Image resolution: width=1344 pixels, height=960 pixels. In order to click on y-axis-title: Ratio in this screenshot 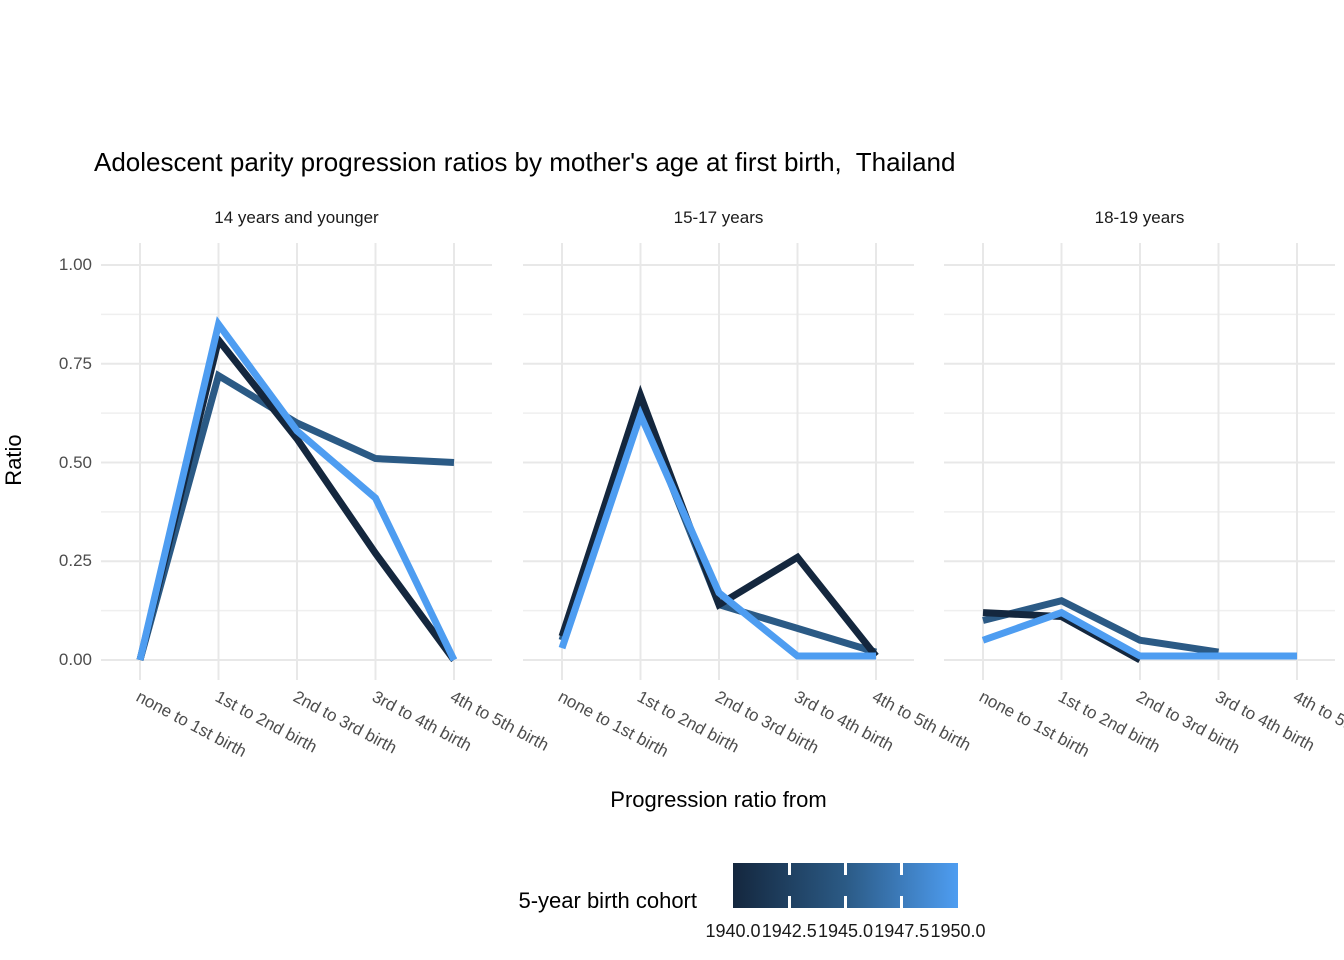, I will do `click(13, 460)`.